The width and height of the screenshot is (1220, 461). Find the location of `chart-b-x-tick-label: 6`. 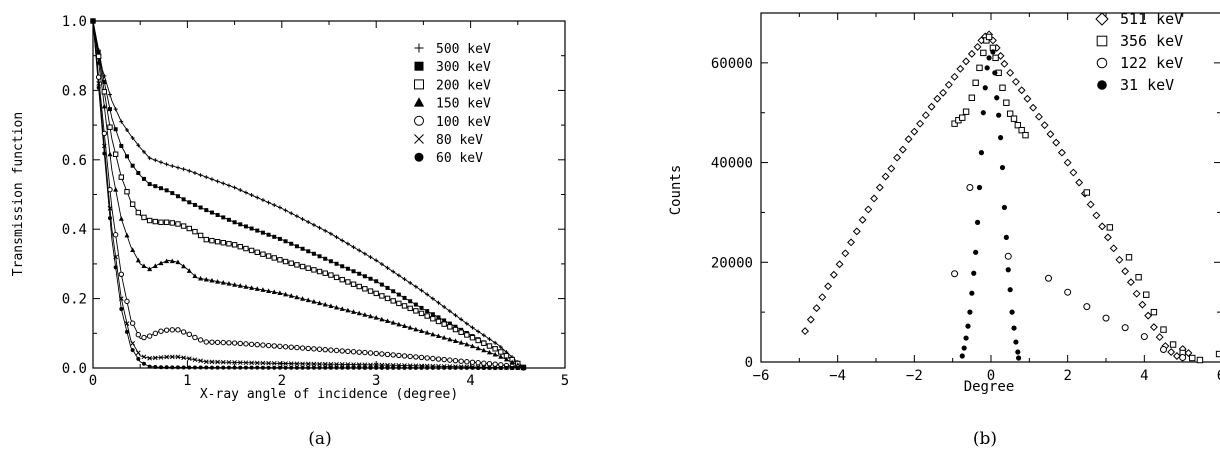

chart-b-x-tick-label: 6 is located at coordinates (1218, 376).